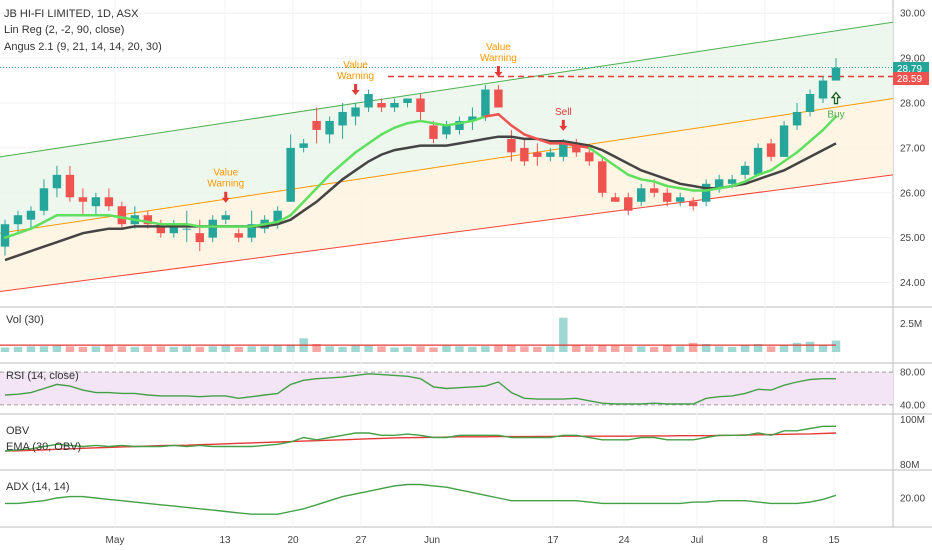 The width and height of the screenshot is (932, 550). What do you see at coordinates (563, 112) in the screenshot?
I see `sell-label: Sell` at bounding box center [563, 112].